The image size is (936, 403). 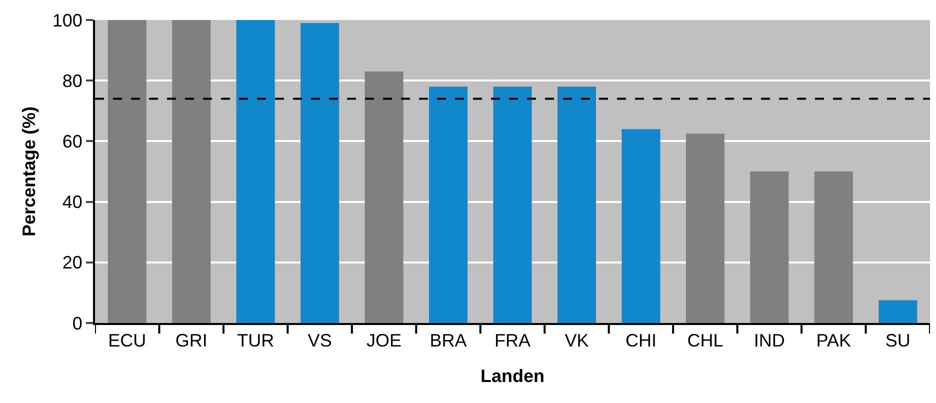 What do you see at coordinates (512, 376) in the screenshot?
I see `x-axis-title: Landen` at bounding box center [512, 376].